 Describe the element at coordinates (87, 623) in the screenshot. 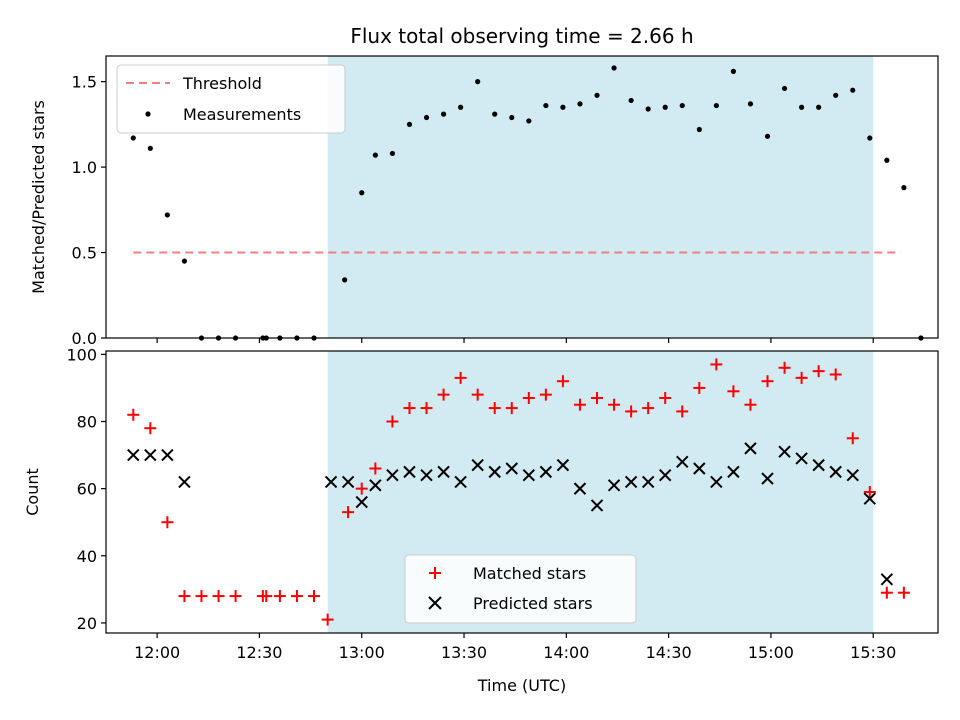

I see `y-tick-label: 20` at that location.